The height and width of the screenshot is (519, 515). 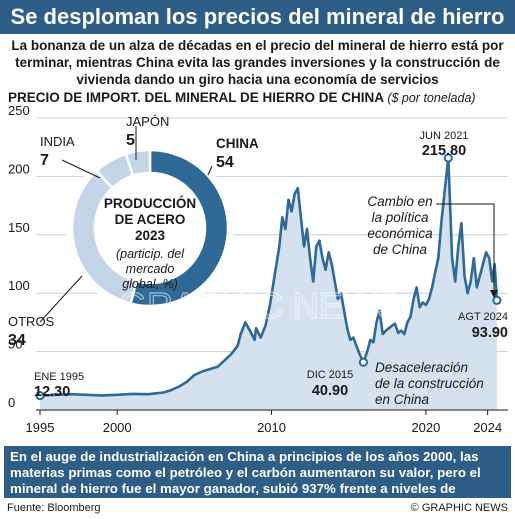 What do you see at coordinates (31, 321) in the screenshot?
I see `donut-label-otros: OTROS` at bounding box center [31, 321].